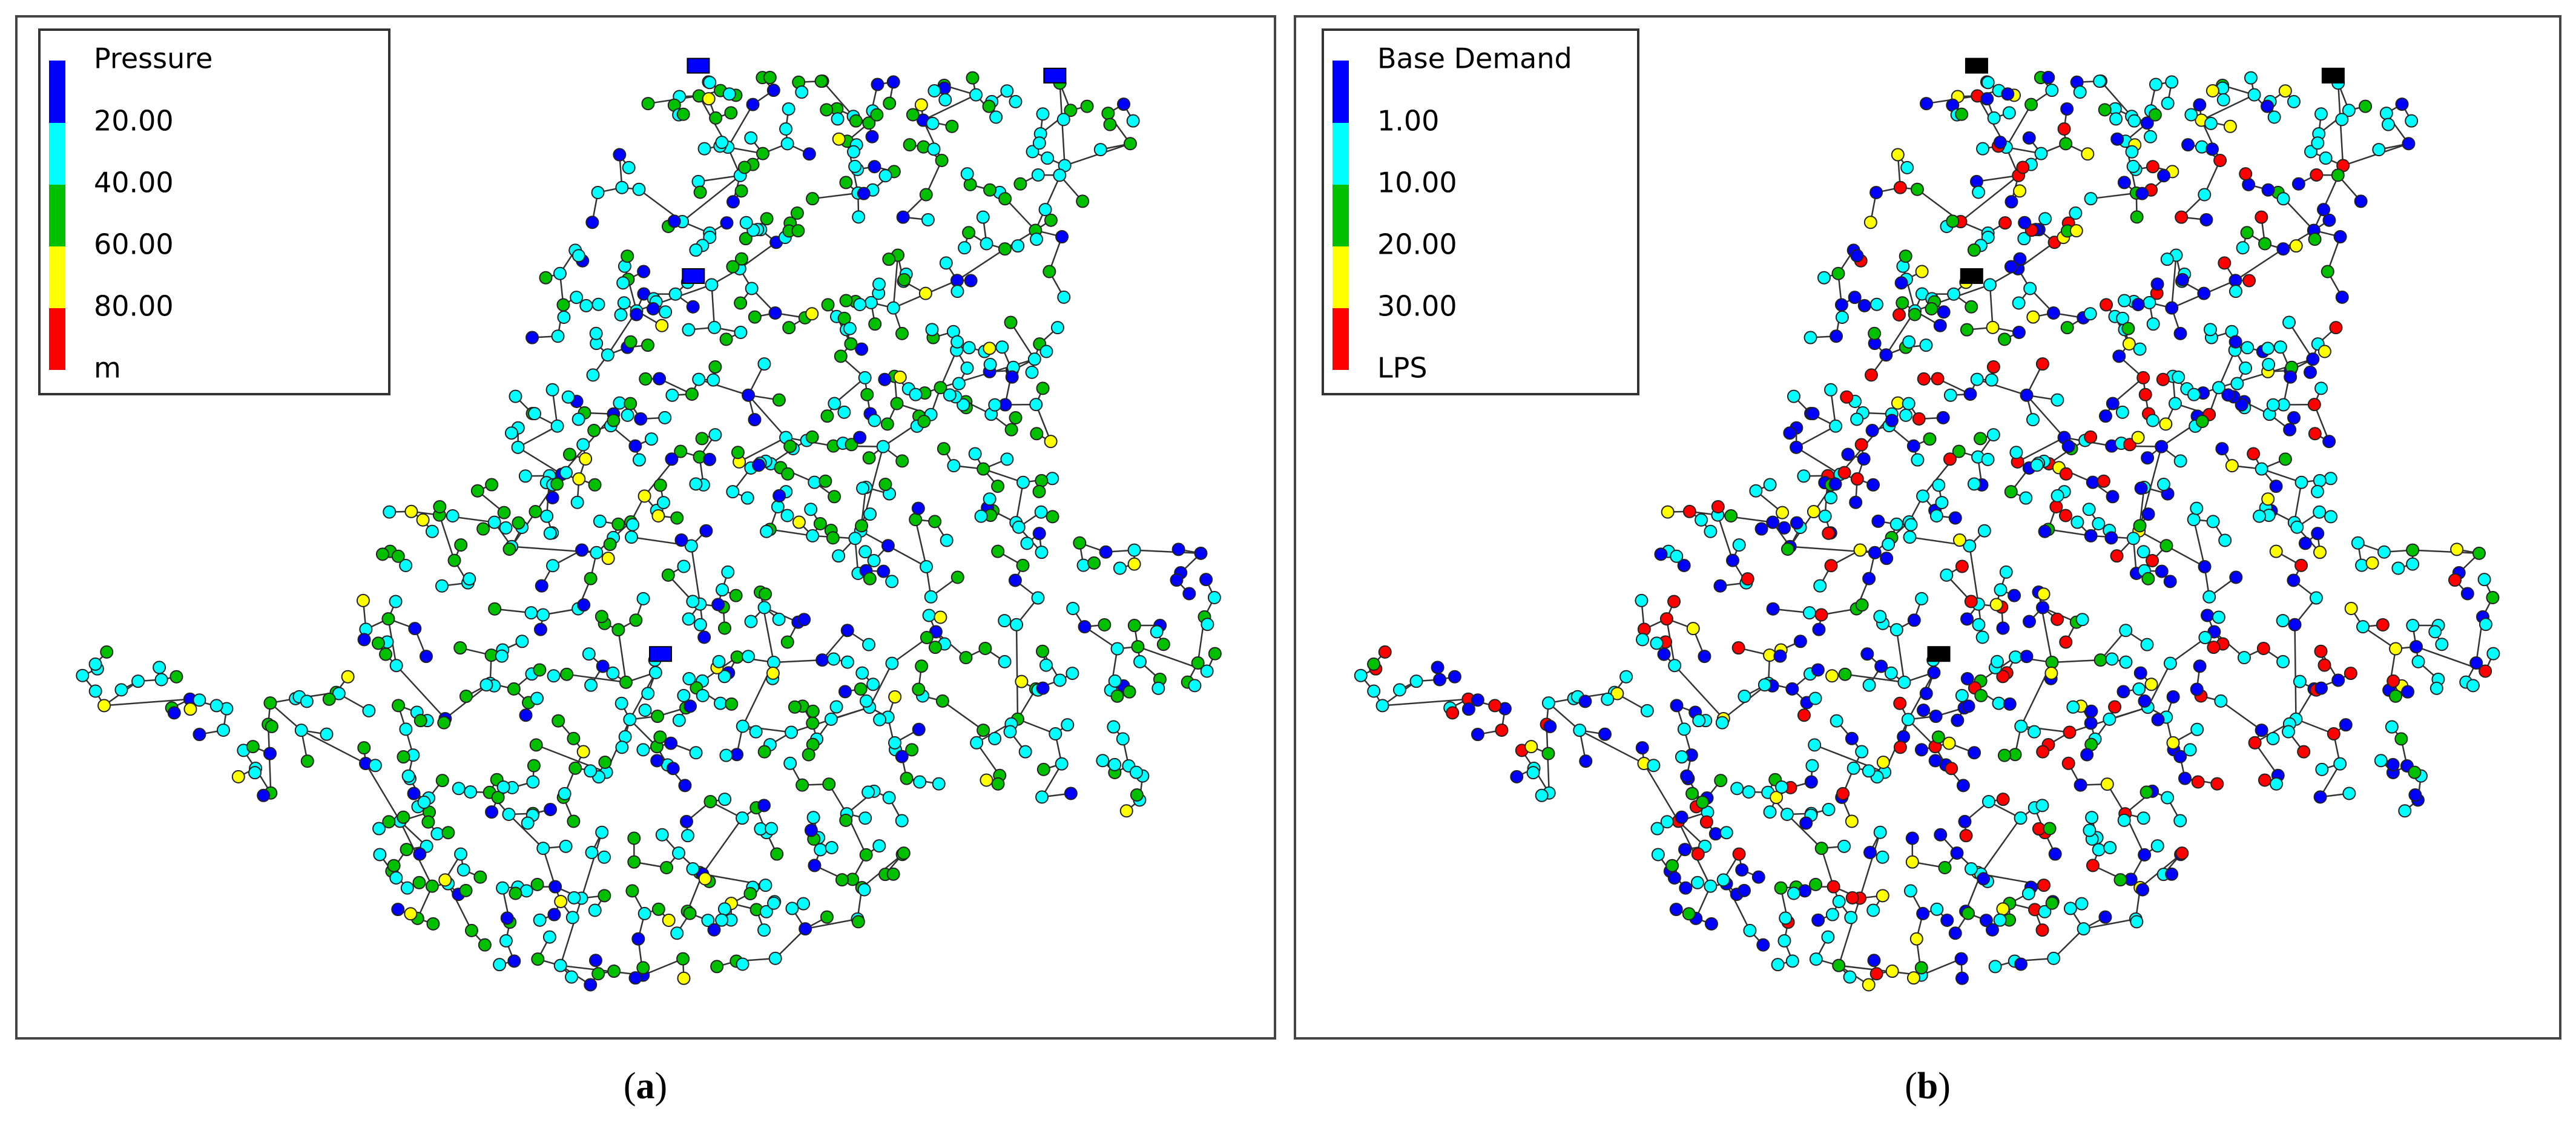 The image size is (2576, 1131). I want to click on legend-label: 20.00, so click(134, 121).